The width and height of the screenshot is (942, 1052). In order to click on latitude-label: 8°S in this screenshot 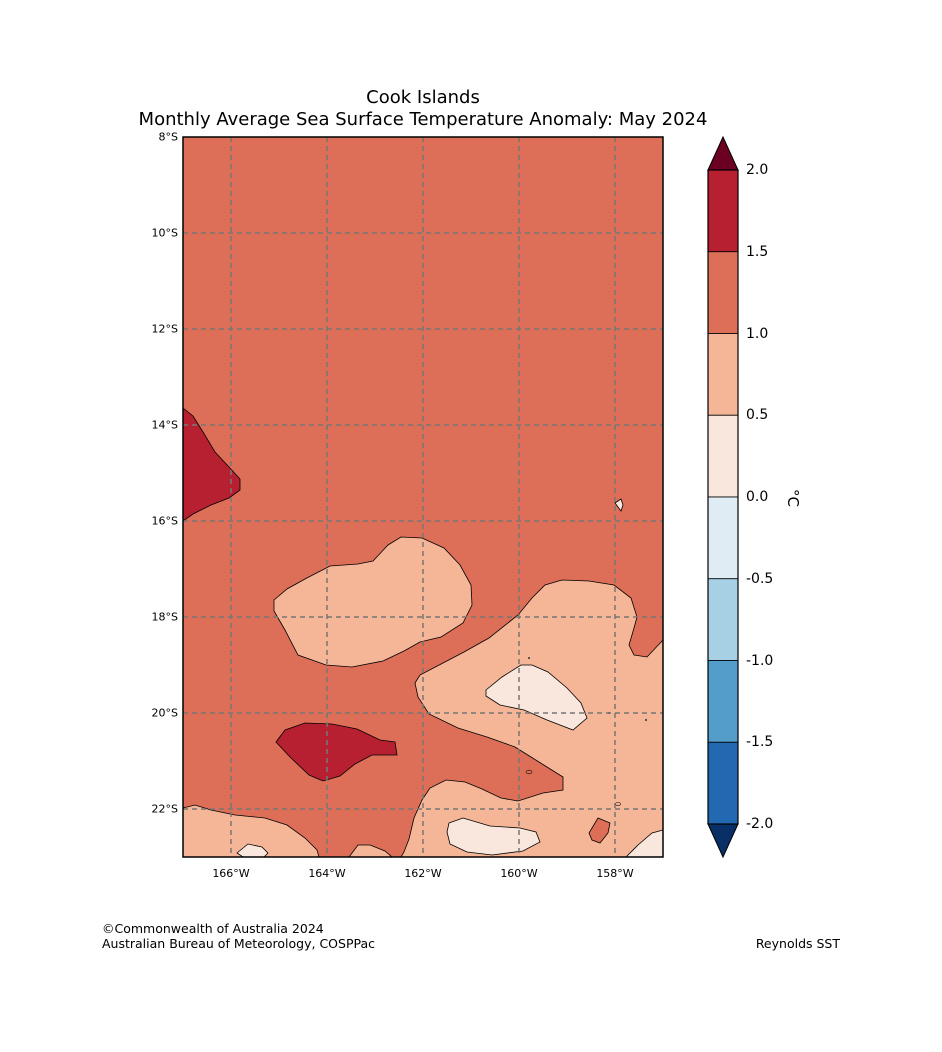, I will do `click(168, 137)`.